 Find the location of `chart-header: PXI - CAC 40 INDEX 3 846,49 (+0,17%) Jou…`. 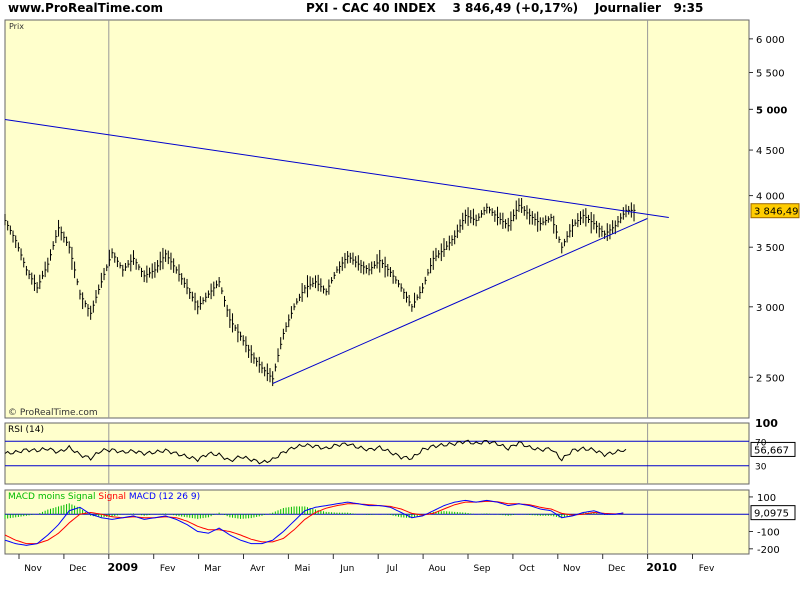

chart-header: PXI - CAC 40 INDEX 3 846,49 (+0,17%) Jou… is located at coordinates (504, 8).